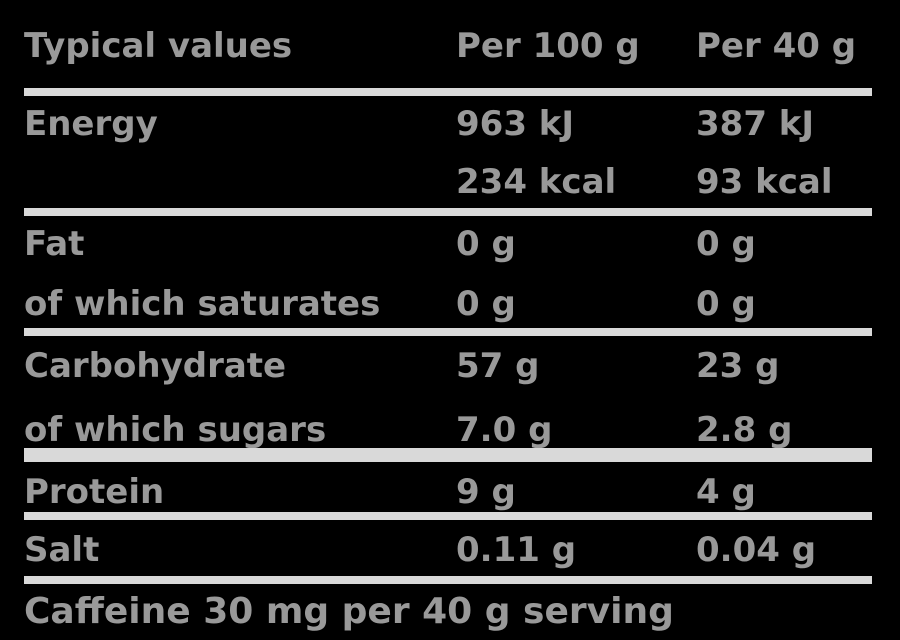 The image size is (900, 640). What do you see at coordinates (62, 550) in the screenshot?
I see `nutrient-name: Salt` at bounding box center [62, 550].